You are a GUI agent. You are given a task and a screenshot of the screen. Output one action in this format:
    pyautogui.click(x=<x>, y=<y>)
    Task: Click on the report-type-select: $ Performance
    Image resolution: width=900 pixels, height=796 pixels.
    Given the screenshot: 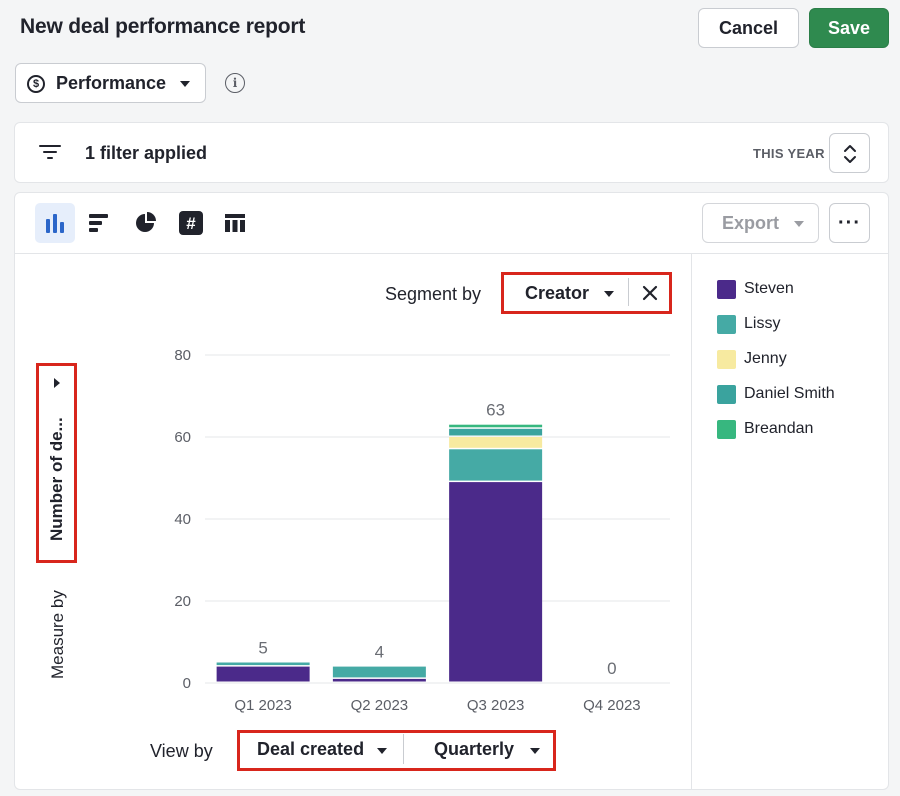 What is the action you would take?
    pyautogui.click(x=110, y=83)
    